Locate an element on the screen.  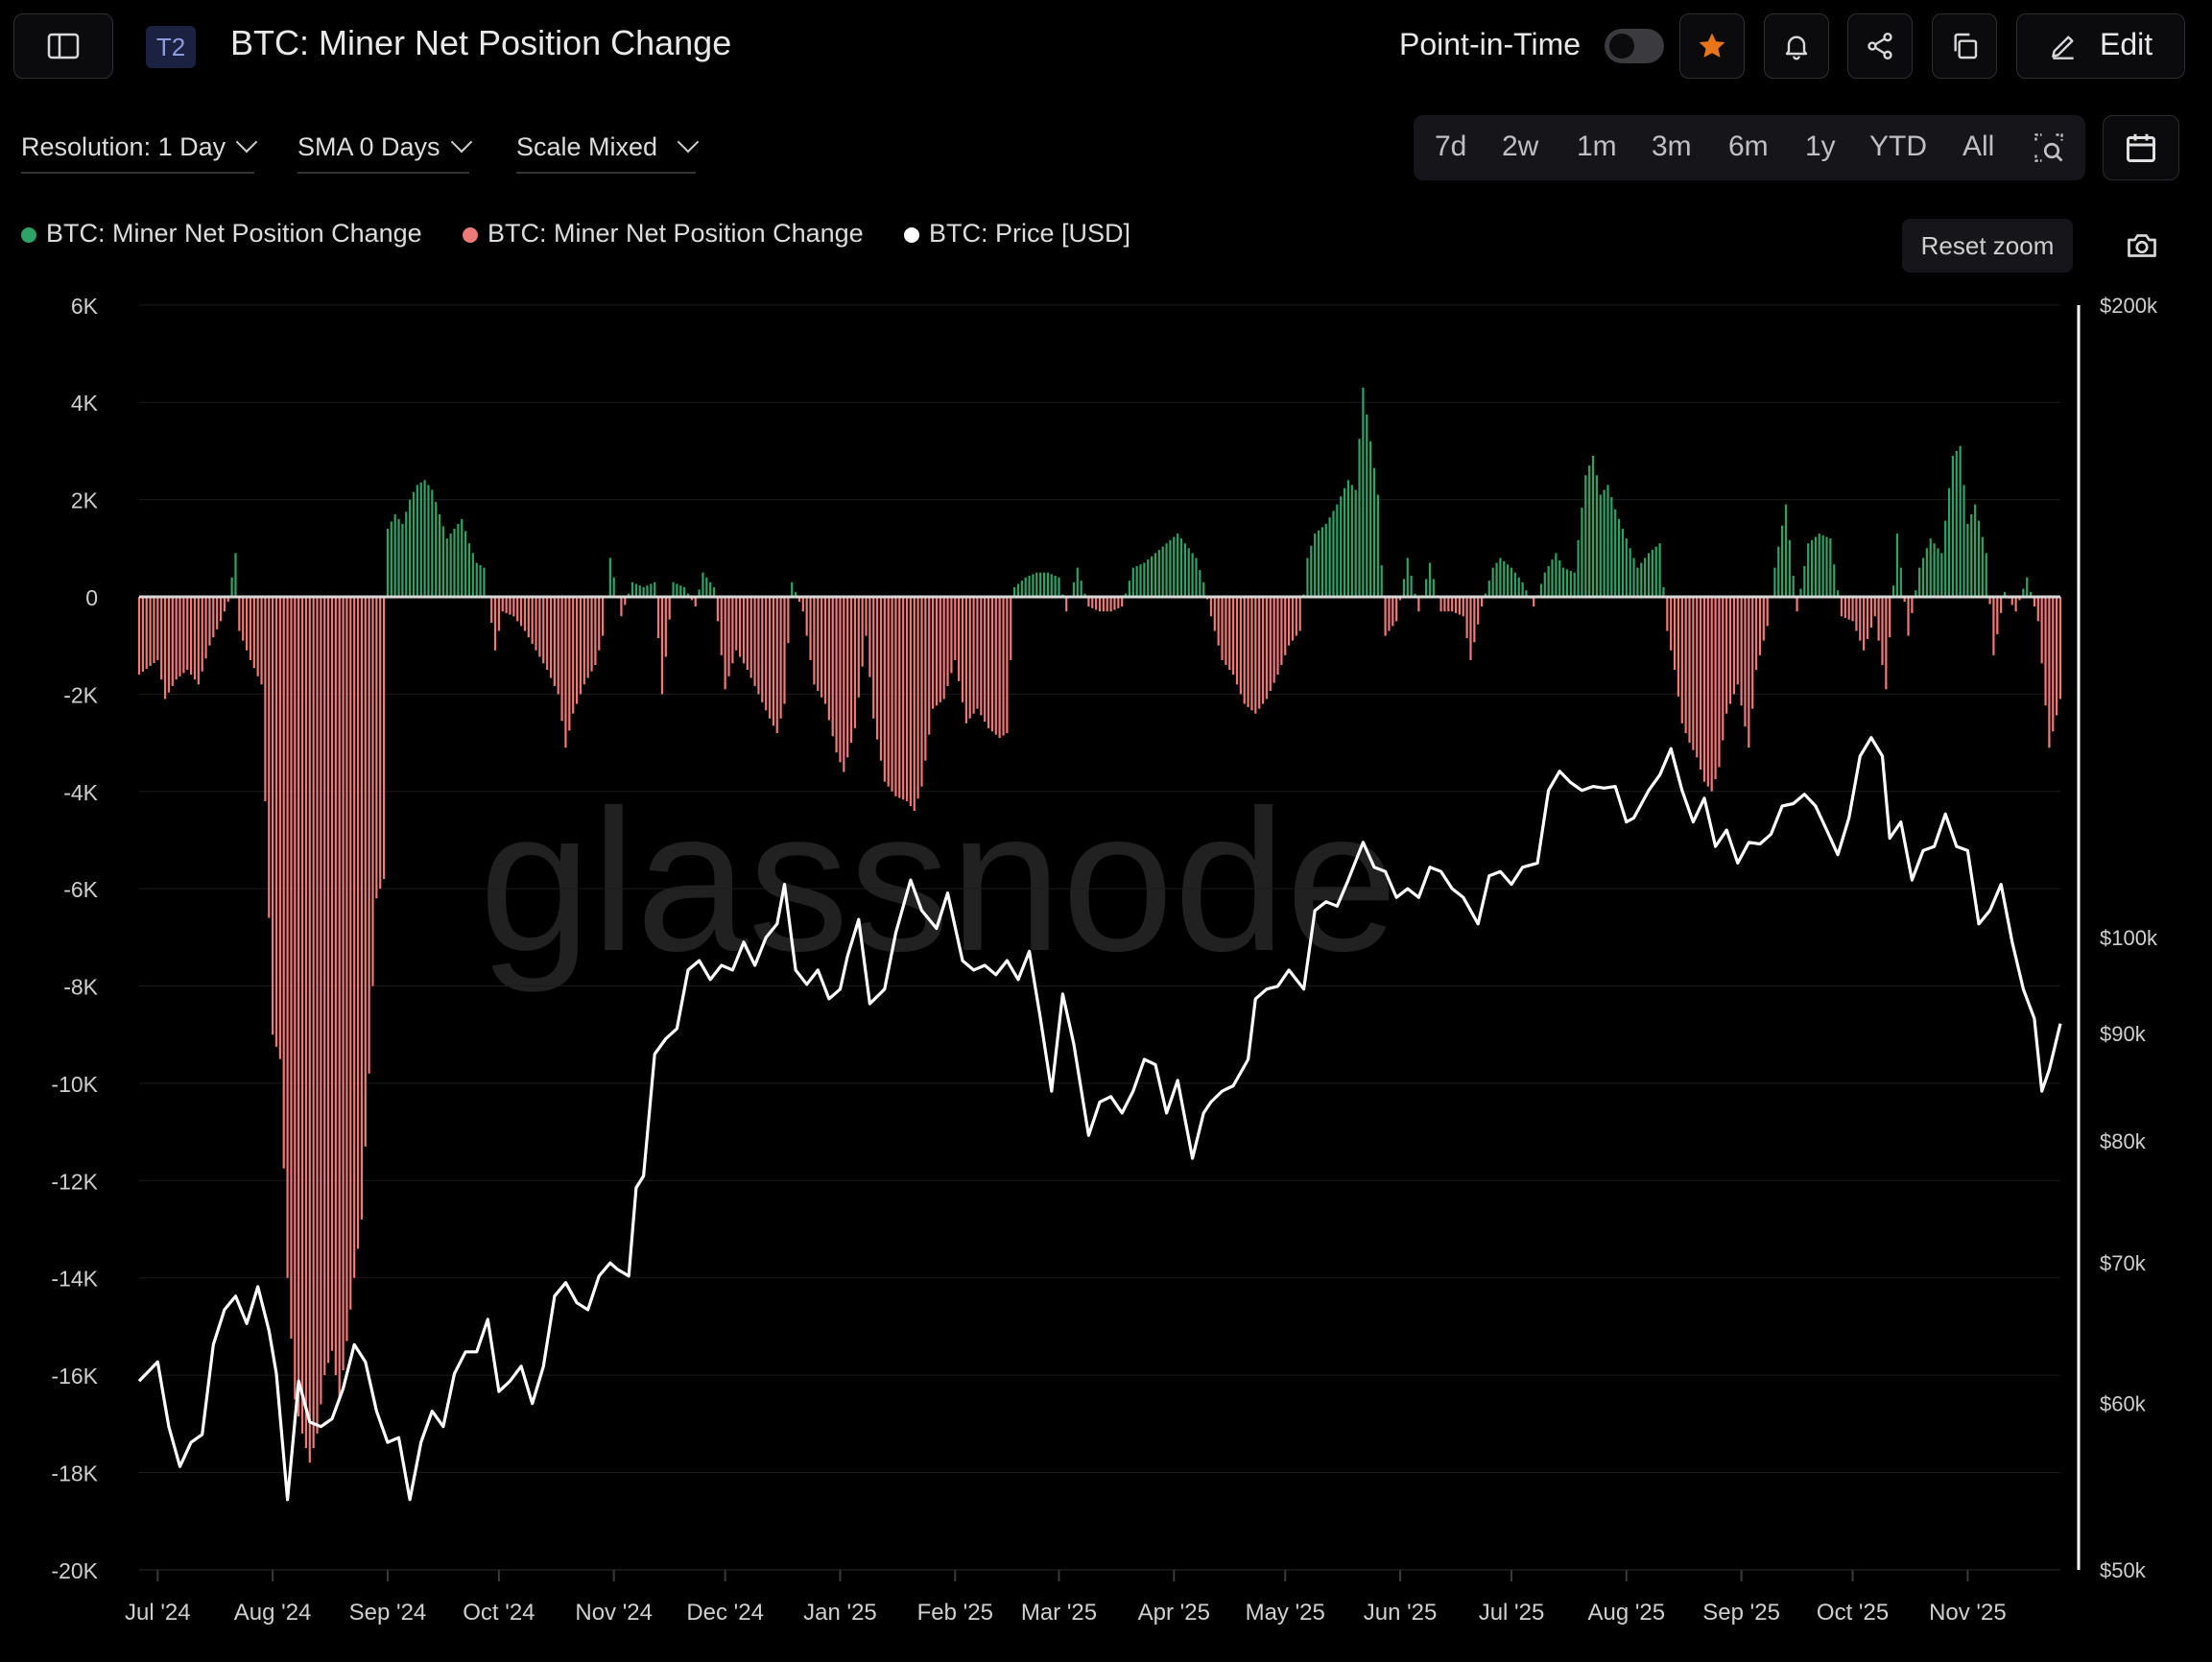
sidebar-toggle-button is located at coordinates (63, 46).